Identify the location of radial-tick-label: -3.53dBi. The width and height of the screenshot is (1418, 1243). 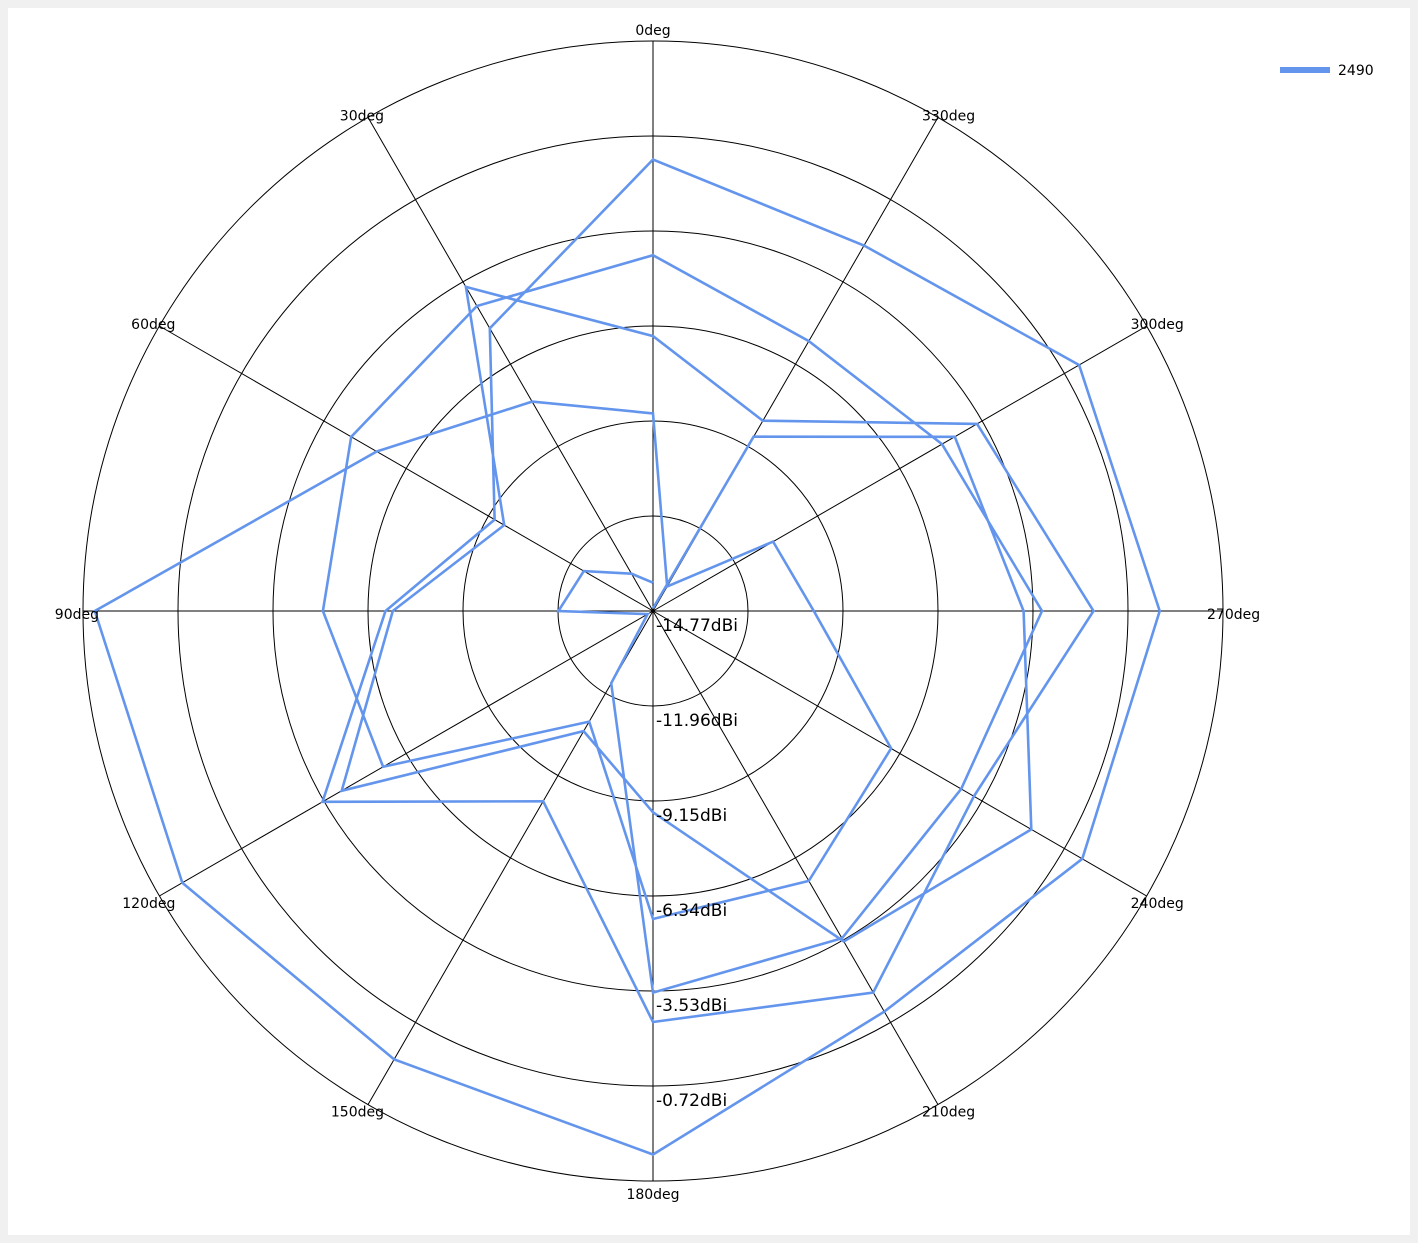
(691, 1006).